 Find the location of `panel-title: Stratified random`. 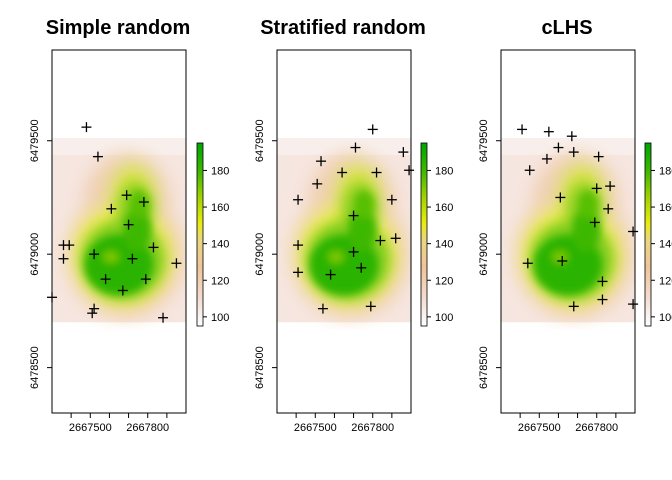

panel-title: Stratified random is located at coordinates (343, 28).